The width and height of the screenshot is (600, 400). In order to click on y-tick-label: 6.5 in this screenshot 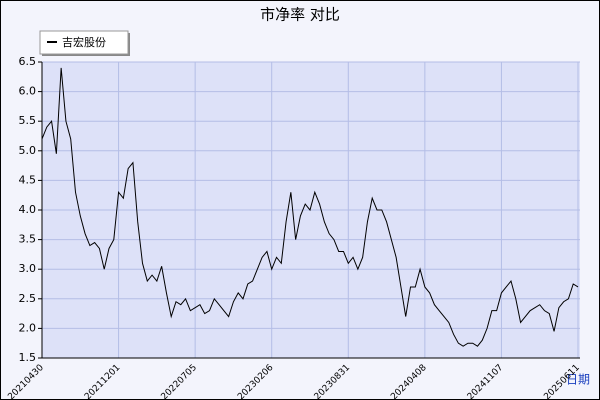, I will do `click(28, 61)`.